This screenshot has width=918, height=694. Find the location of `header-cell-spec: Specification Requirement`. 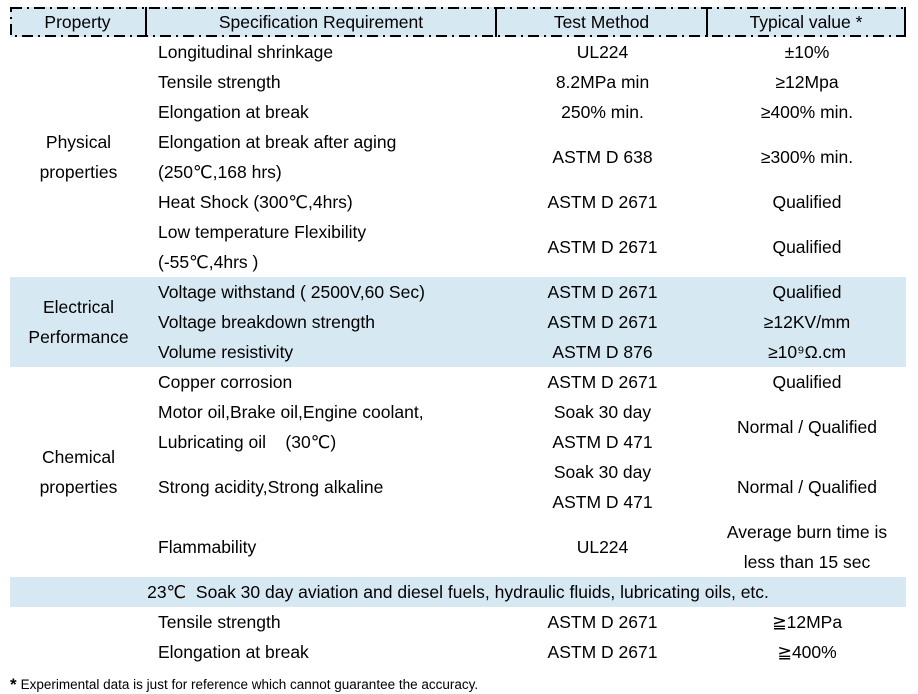

header-cell-spec: Specification Requirement is located at coordinates (322, 22).